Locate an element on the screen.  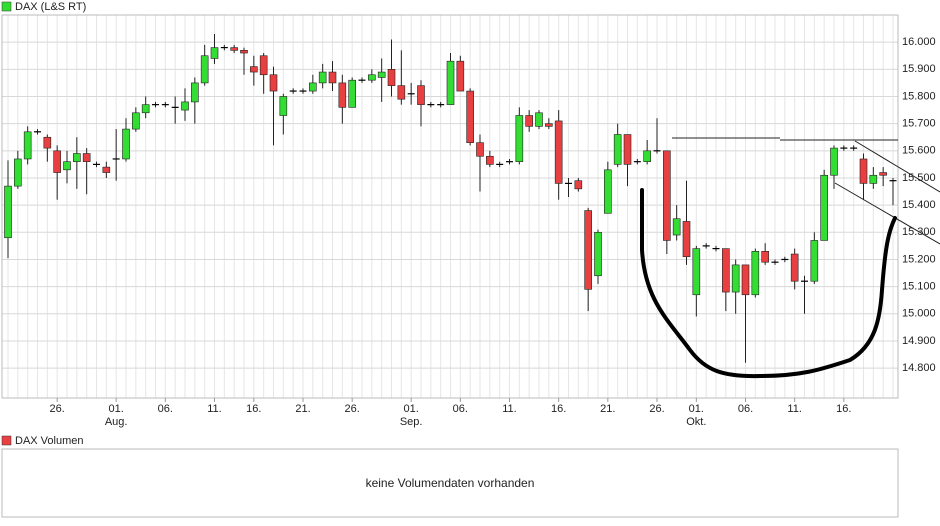
y-tick-label: 15.500 is located at coordinates (919, 178).